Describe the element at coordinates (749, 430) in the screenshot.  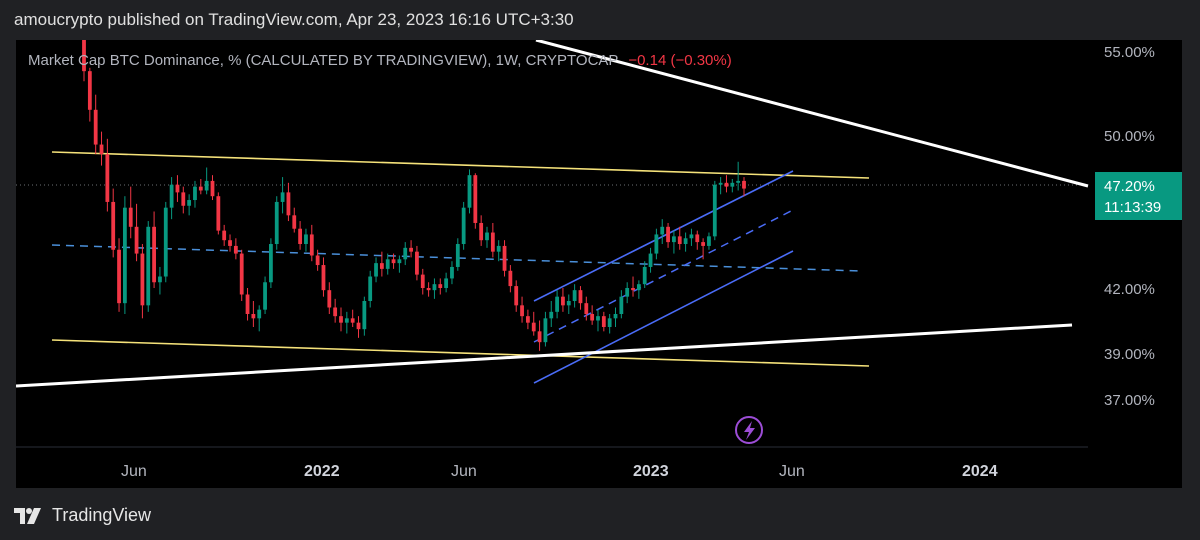
I see `lightning-icon` at that location.